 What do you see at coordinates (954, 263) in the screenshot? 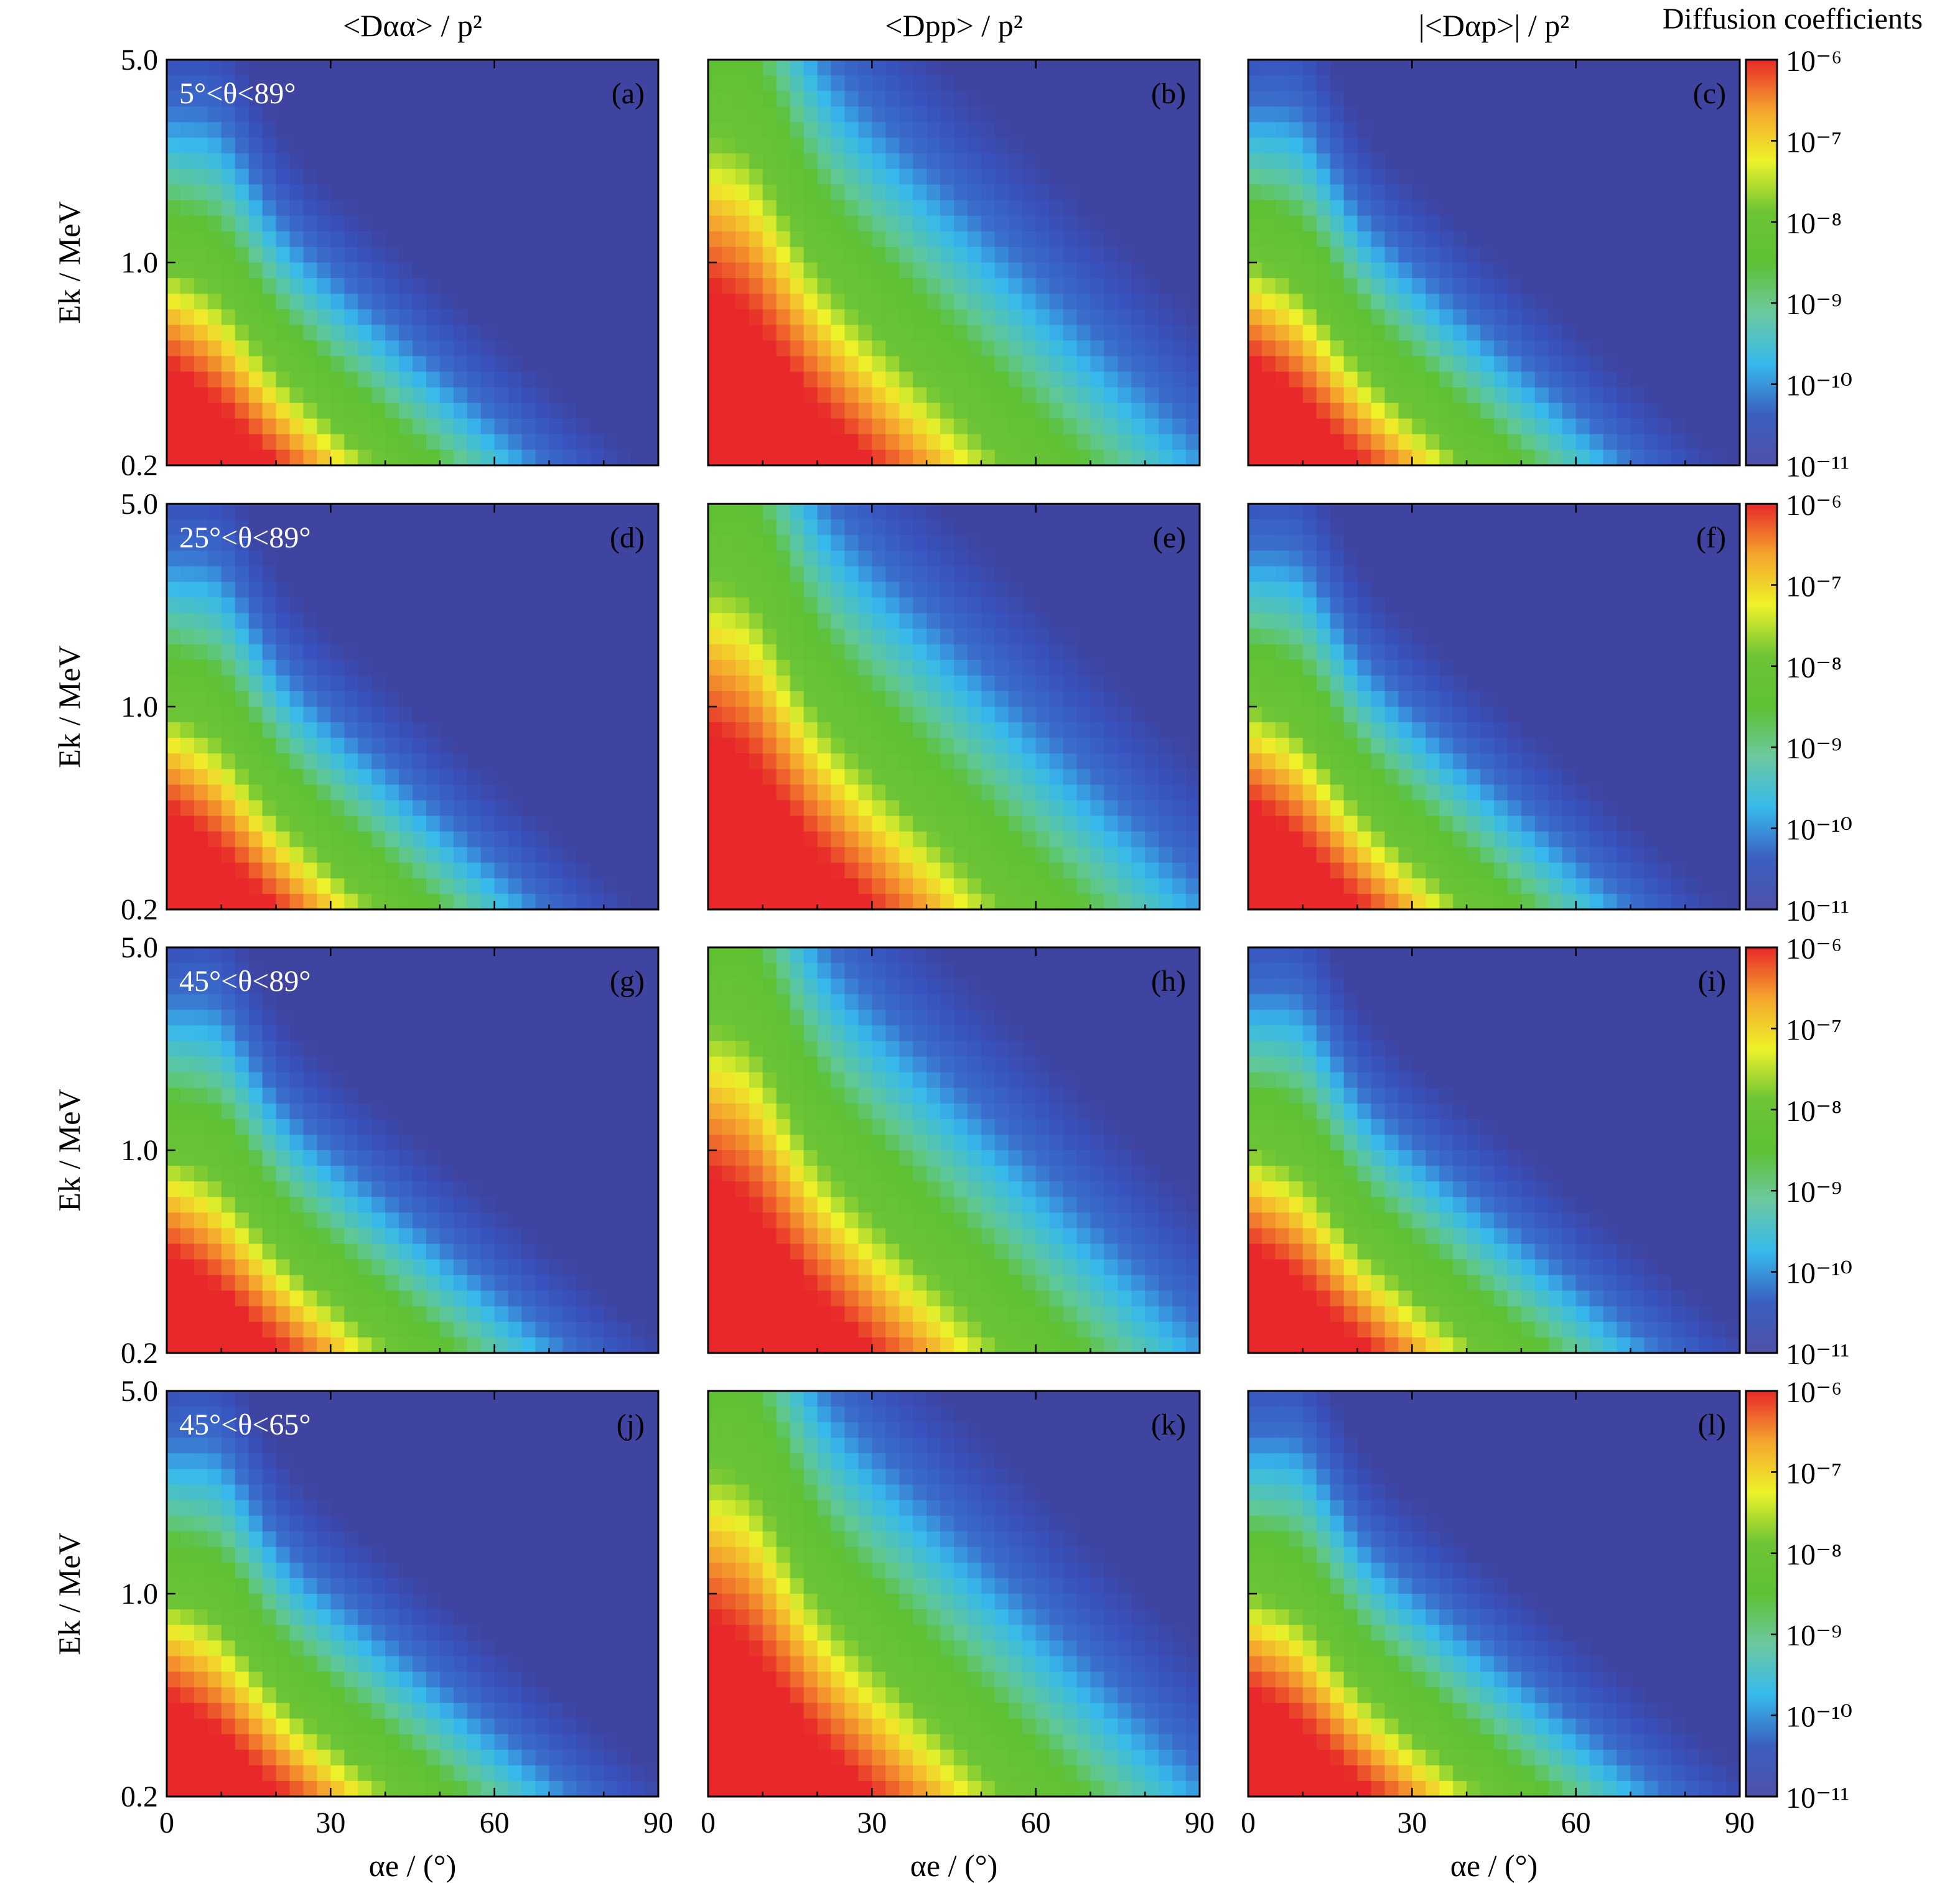
I see `heatmap-panel` at bounding box center [954, 263].